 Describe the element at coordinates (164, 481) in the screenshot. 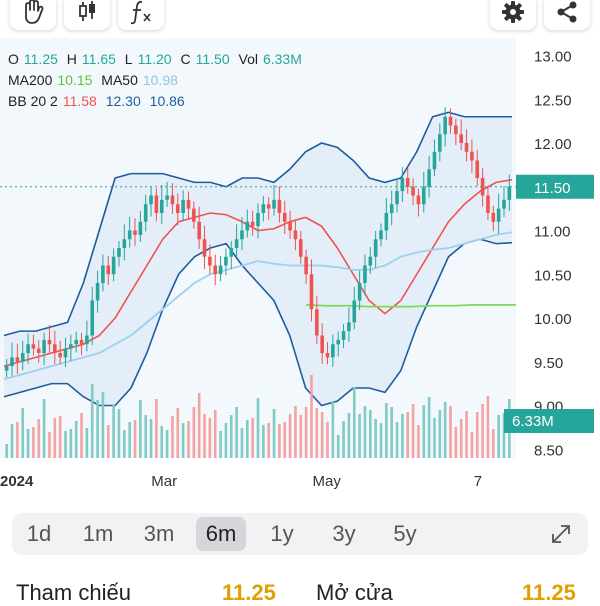

I see `x-tick-label: Mar` at that location.